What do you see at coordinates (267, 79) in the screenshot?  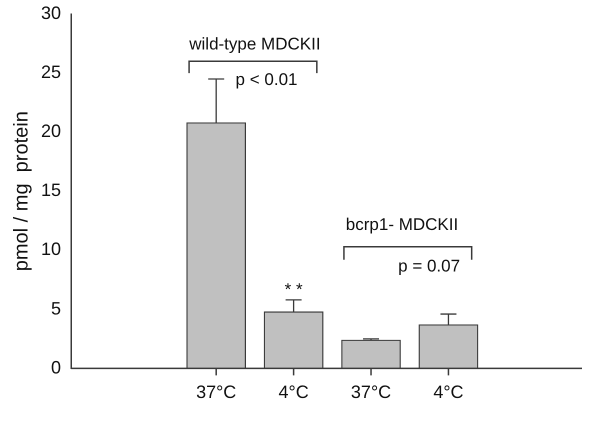 I see `annotation: p < 0.01` at bounding box center [267, 79].